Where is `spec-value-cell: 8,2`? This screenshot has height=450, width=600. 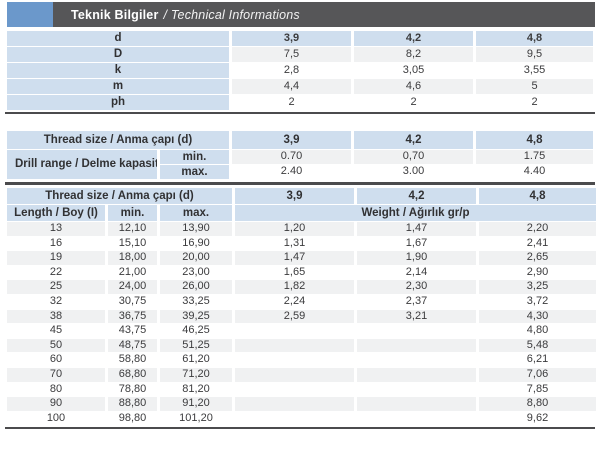
spec-value-cell: 8,2 is located at coordinates (413, 54).